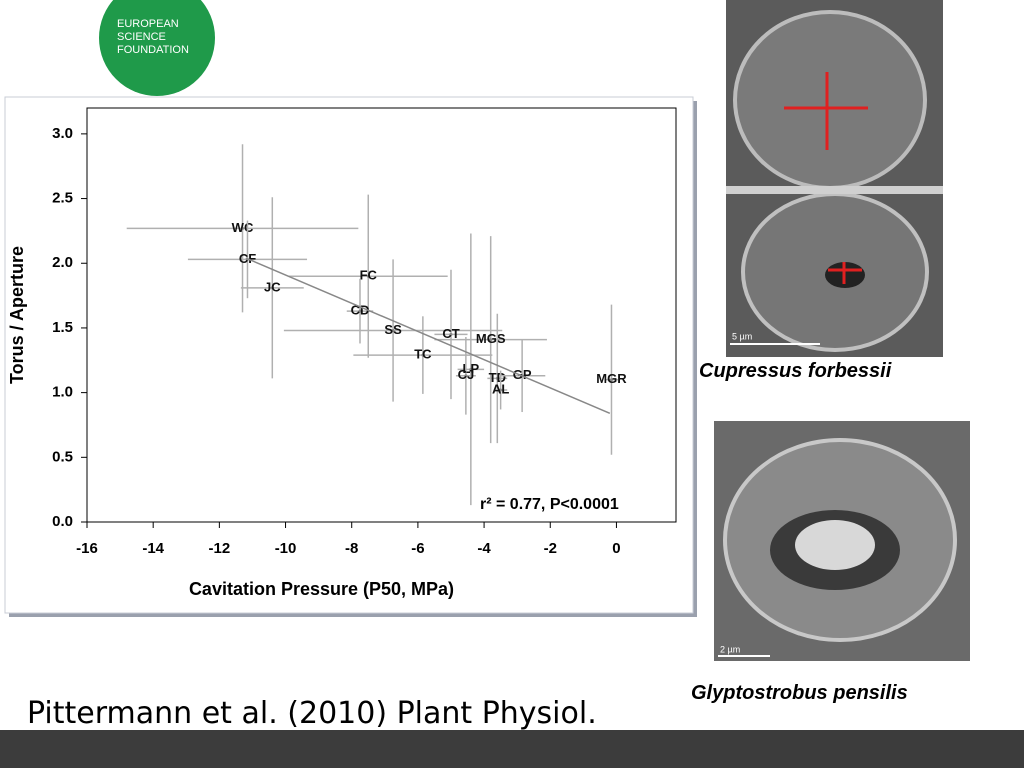 The image size is (1024, 768). Describe the element at coordinates (799, 693) in the screenshot. I see `image-caption: Glyptostrobus pensilis` at that location.